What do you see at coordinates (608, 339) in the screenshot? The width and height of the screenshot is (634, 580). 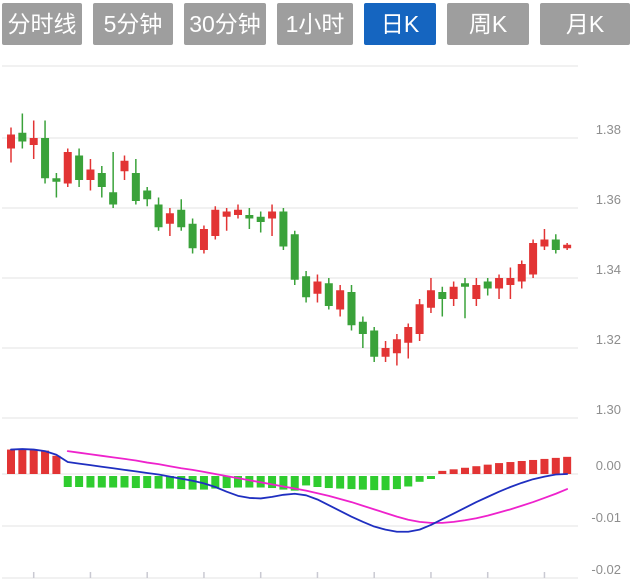 I see `price-axis-label: 1.32` at bounding box center [608, 339].